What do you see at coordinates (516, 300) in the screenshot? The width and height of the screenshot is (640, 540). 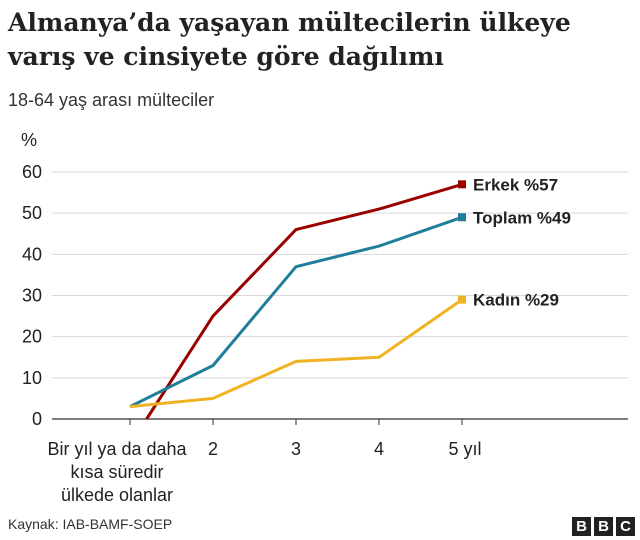 I see `series-end-label-kad-n: Kadın %29` at bounding box center [516, 300].